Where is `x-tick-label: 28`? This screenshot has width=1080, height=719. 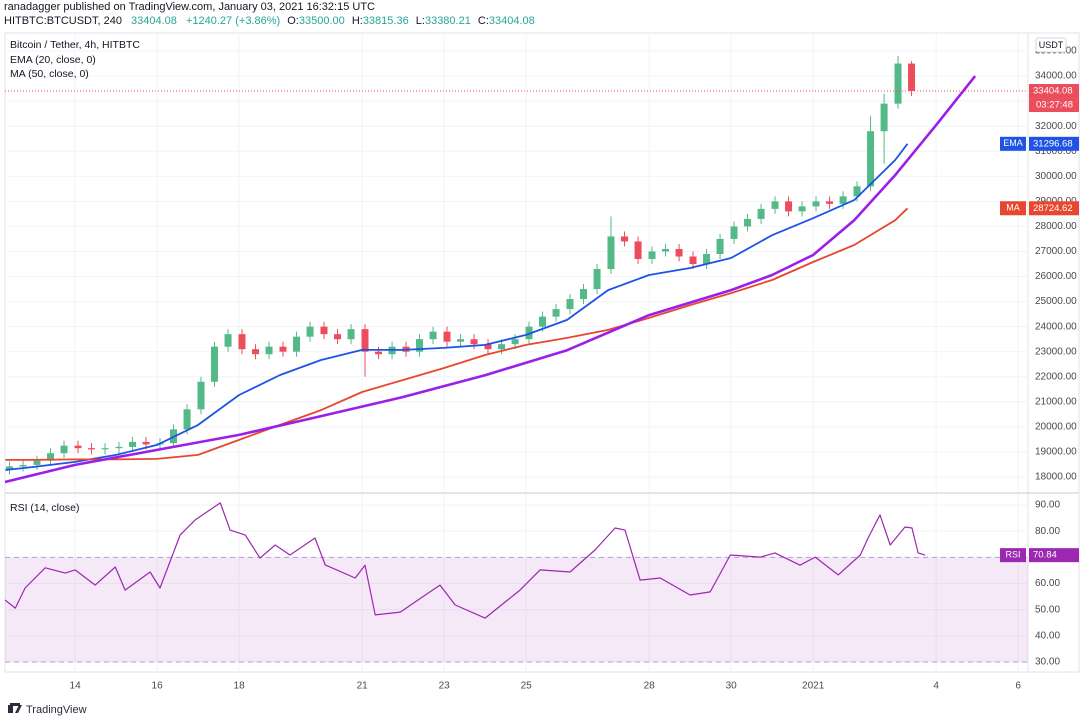 x-tick-label: 28 is located at coordinates (650, 686).